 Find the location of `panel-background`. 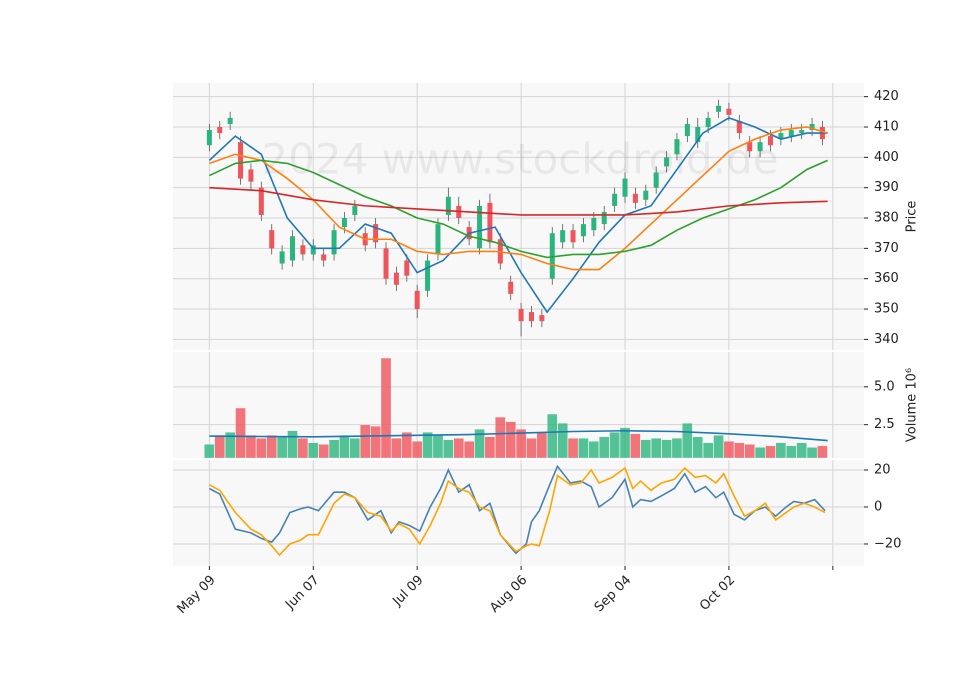

panel-background is located at coordinates (518, 513).